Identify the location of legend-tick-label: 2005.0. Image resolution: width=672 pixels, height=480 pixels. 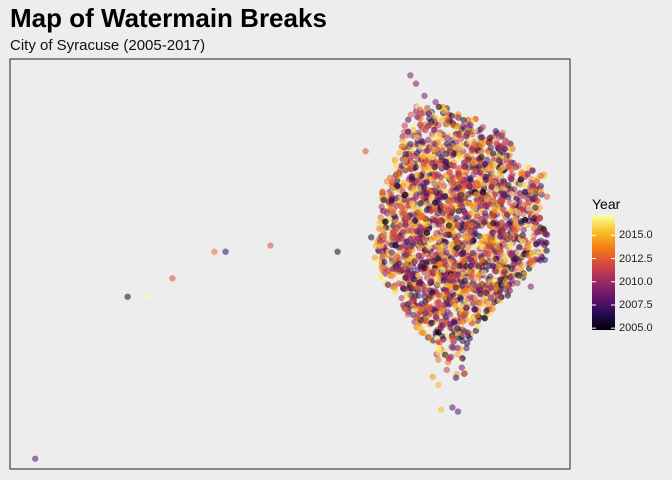
(636, 328).